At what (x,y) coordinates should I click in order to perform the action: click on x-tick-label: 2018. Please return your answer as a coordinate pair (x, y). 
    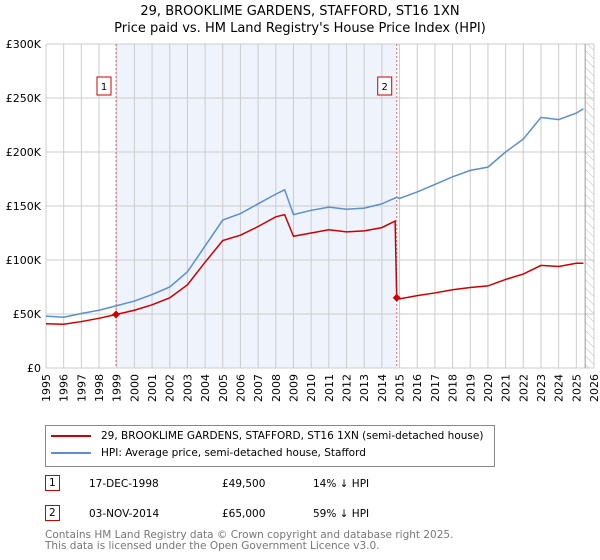
    Looking at the image, I should click on (453, 388).